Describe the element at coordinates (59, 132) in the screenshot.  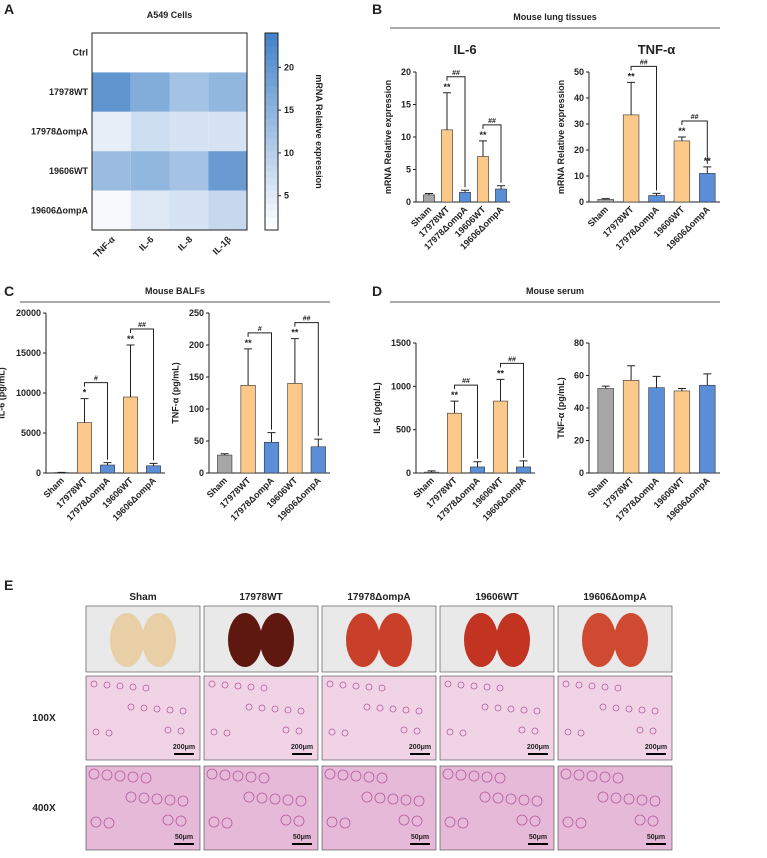
I see `row-label: 17978ΔompA` at that location.